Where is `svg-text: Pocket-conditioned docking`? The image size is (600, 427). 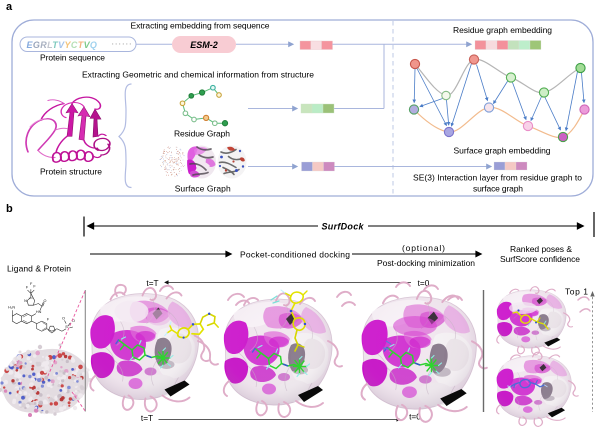
svg-text: Pocket-conditioned docking is located at coordinates (295, 254).